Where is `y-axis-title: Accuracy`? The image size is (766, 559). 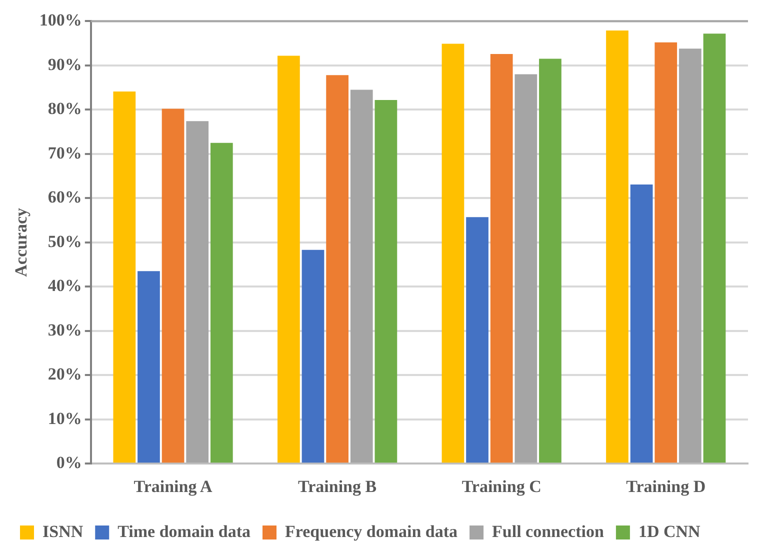
y-axis-title: Accuracy is located at coordinates (21, 242).